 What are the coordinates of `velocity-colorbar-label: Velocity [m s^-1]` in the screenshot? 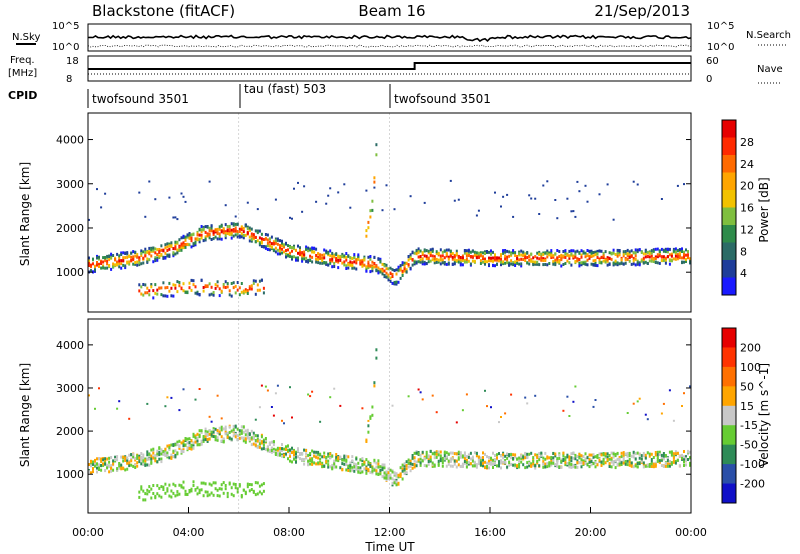 It's located at (764, 415).